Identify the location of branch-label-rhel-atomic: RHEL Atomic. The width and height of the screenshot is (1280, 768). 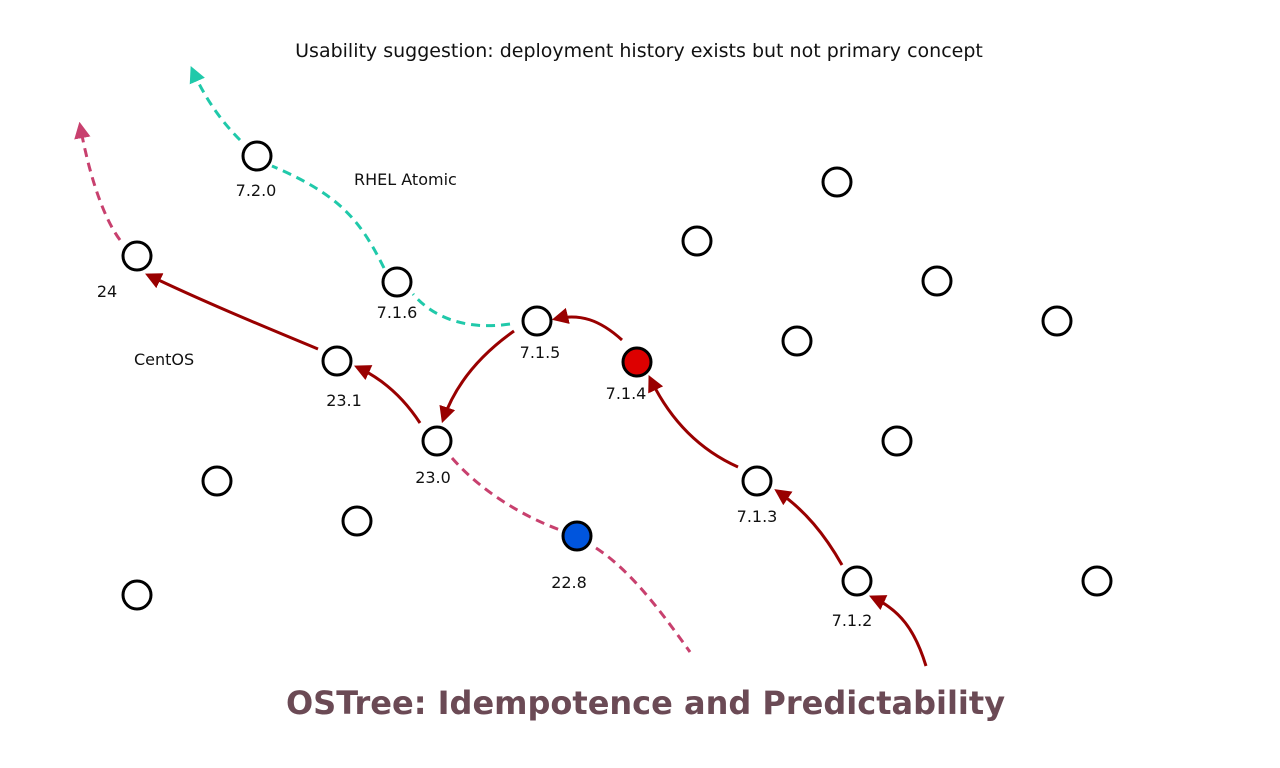
(405, 179).